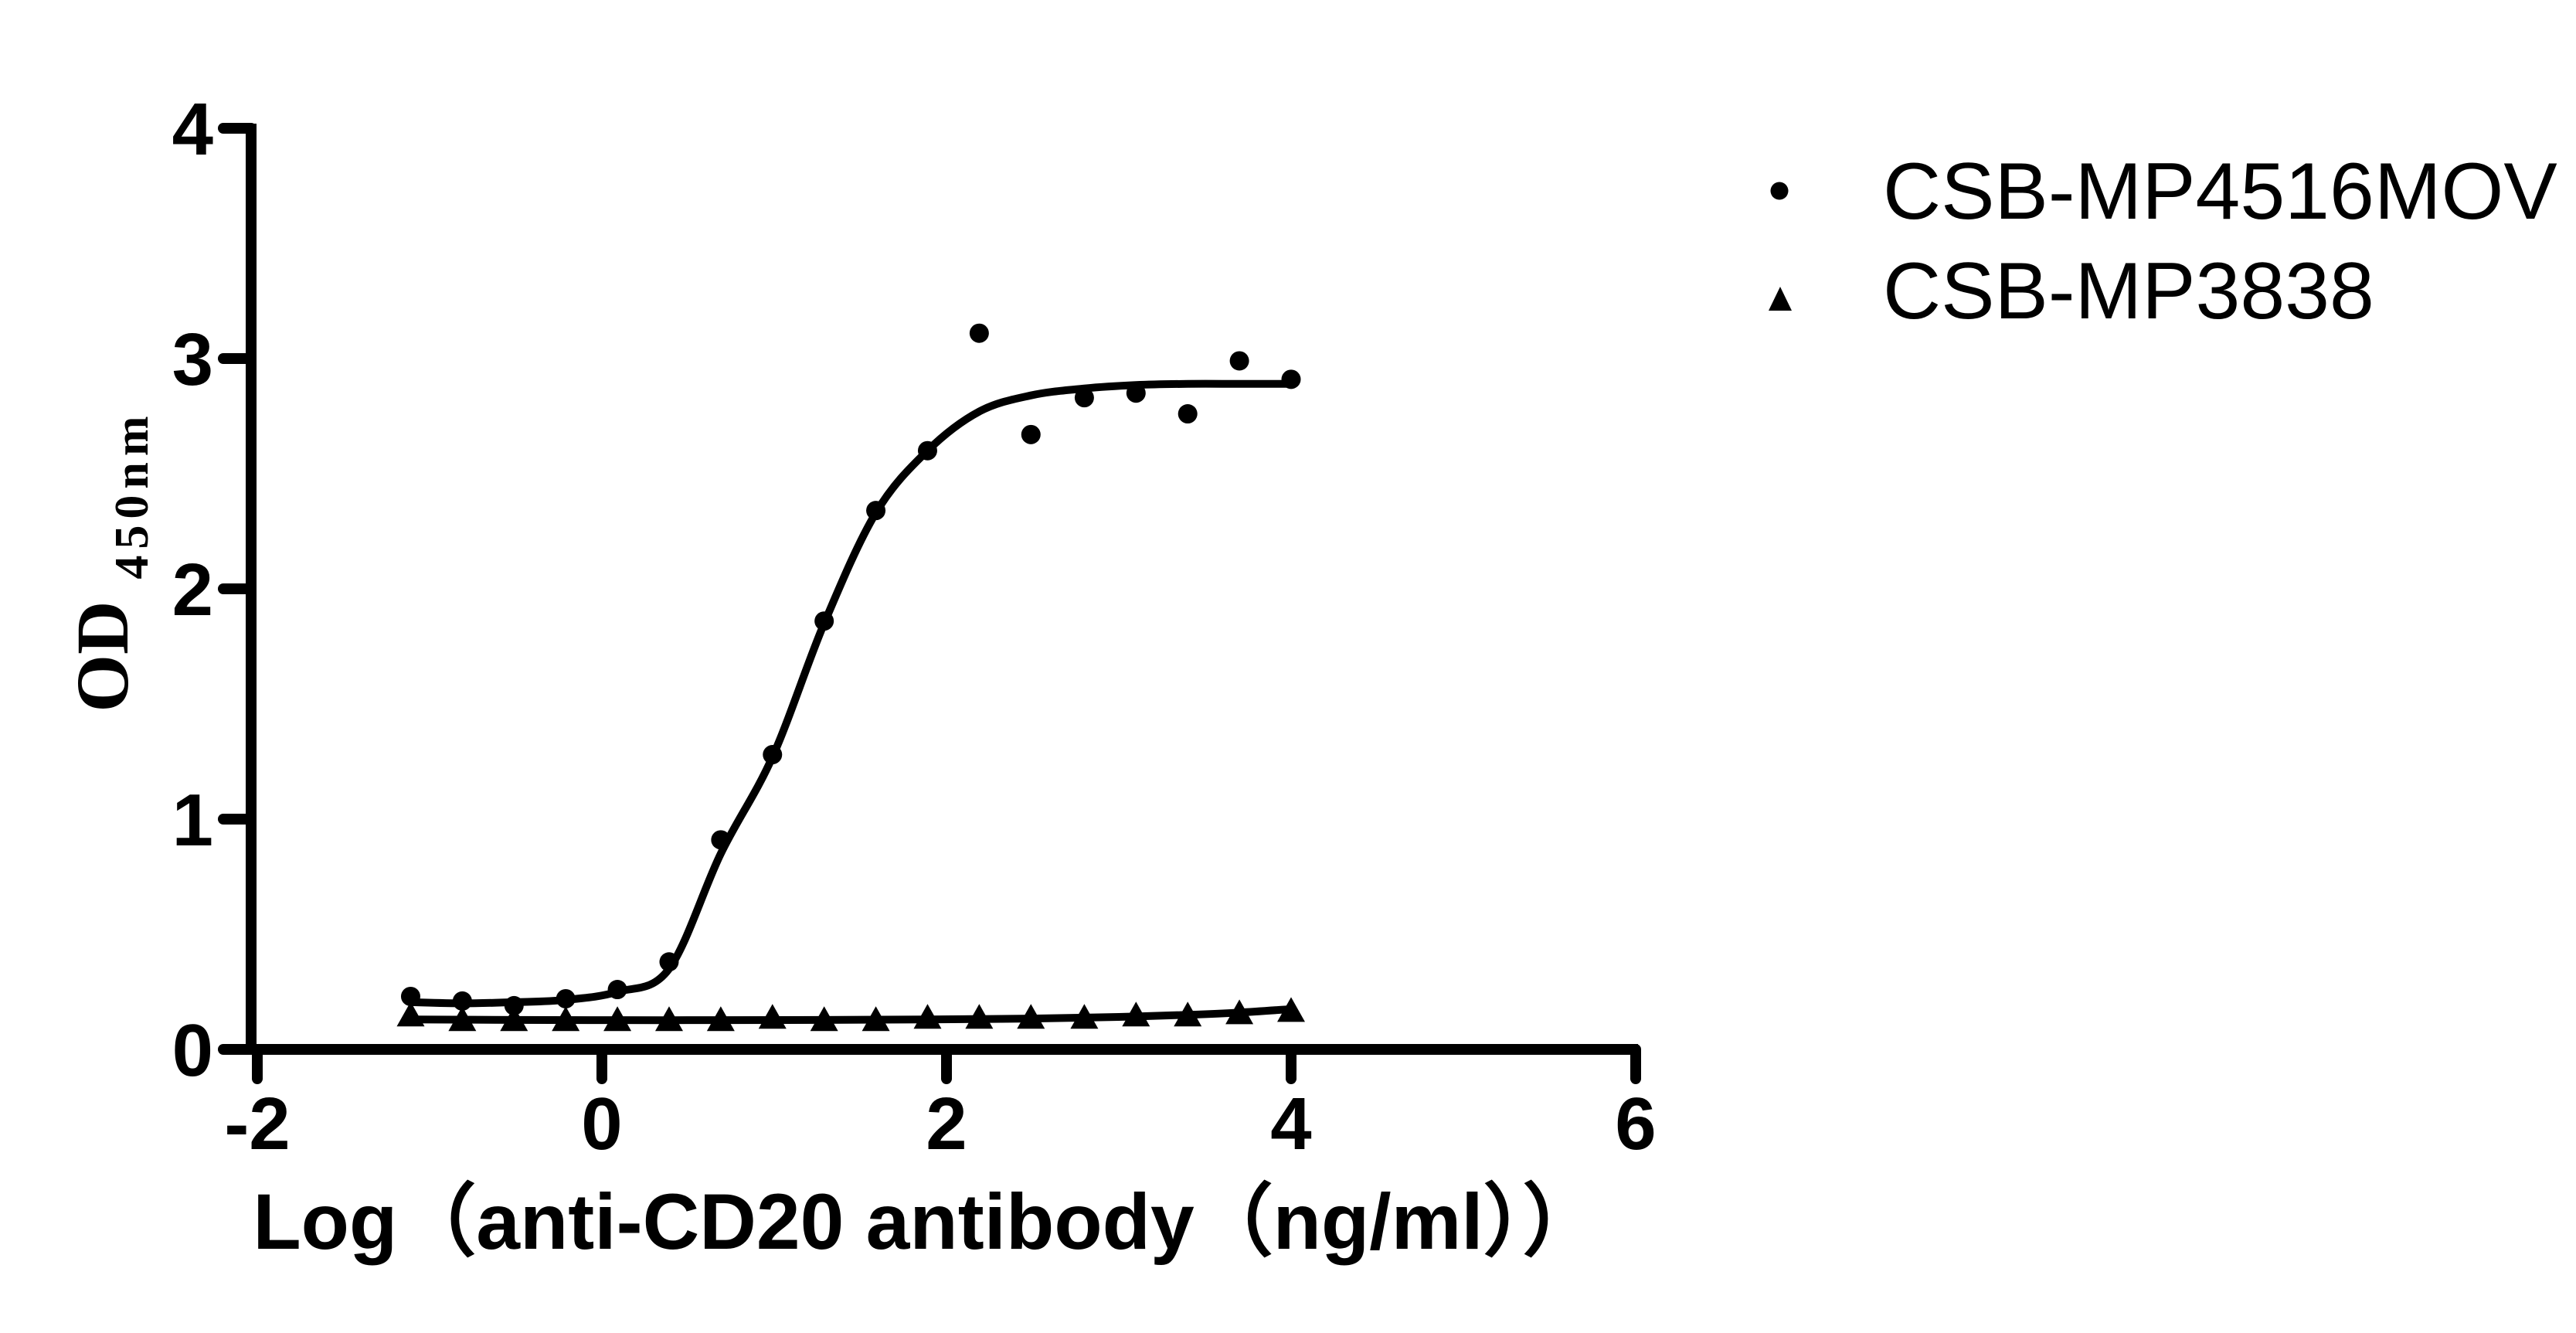  What do you see at coordinates (192, 1050) in the screenshot?
I see `y-tick-label-0: 0` at bounding box center [192, 1050].